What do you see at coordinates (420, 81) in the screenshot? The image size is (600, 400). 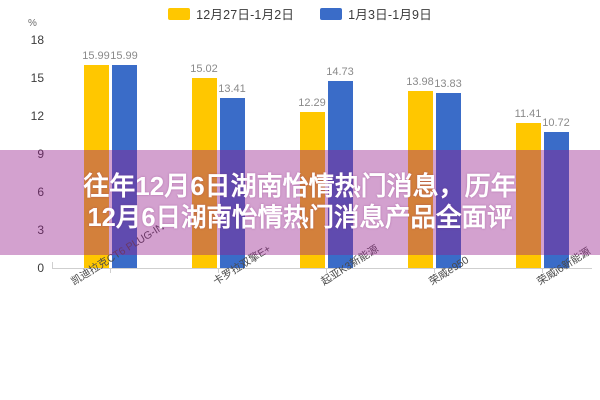 I see `bar-value-label: 13.98` at bounding box center [420, 81].